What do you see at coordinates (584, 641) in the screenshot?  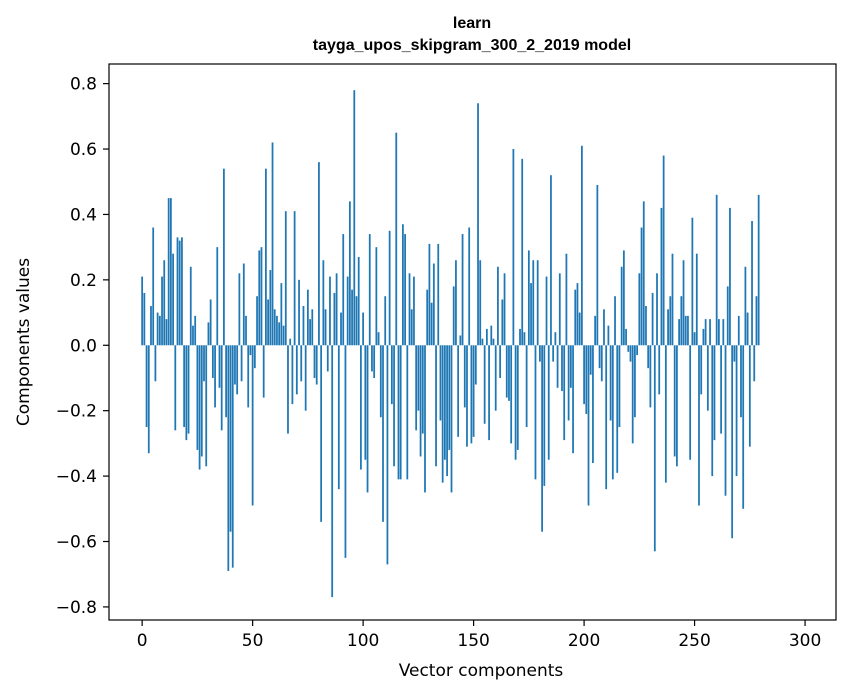 I see `x-tick-label: 200` at bounding box center [584, 641].